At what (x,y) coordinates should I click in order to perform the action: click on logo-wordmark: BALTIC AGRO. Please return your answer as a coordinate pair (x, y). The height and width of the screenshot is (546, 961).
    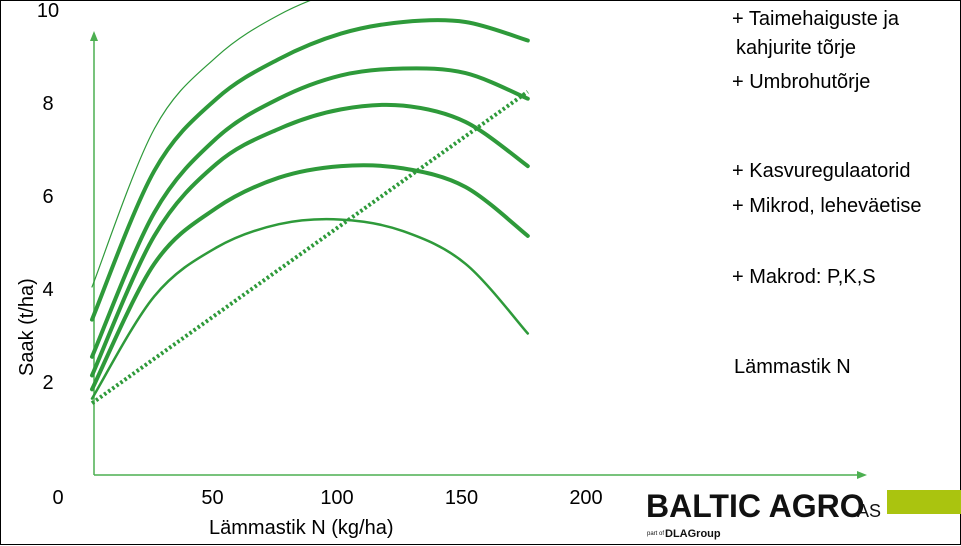
    Looking at the image, I should click on (755, 506).